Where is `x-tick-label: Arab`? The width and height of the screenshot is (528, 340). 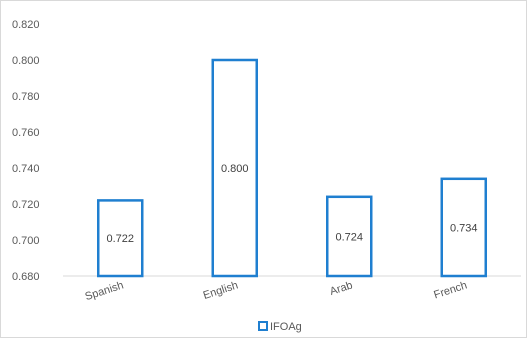 x-tick-label: Arab is located at coordinates (341, 288).